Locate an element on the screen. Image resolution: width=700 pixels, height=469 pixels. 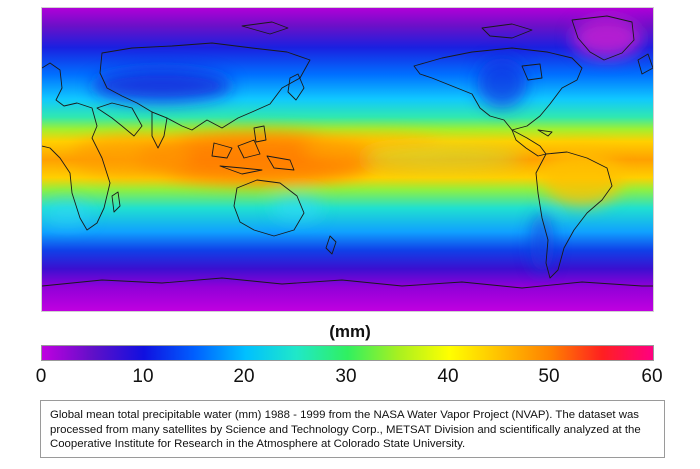
legend-unit-label: (mm) is located at coordinates (350, 331).